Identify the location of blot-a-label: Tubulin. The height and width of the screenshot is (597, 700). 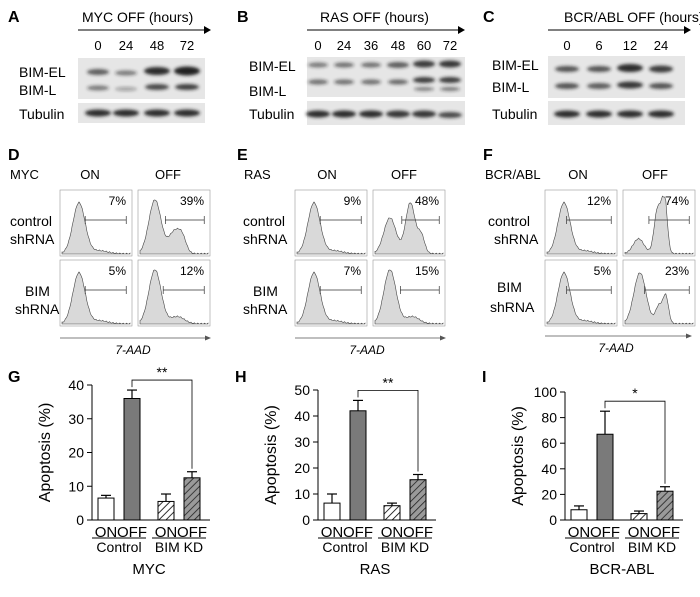
(41, 114).